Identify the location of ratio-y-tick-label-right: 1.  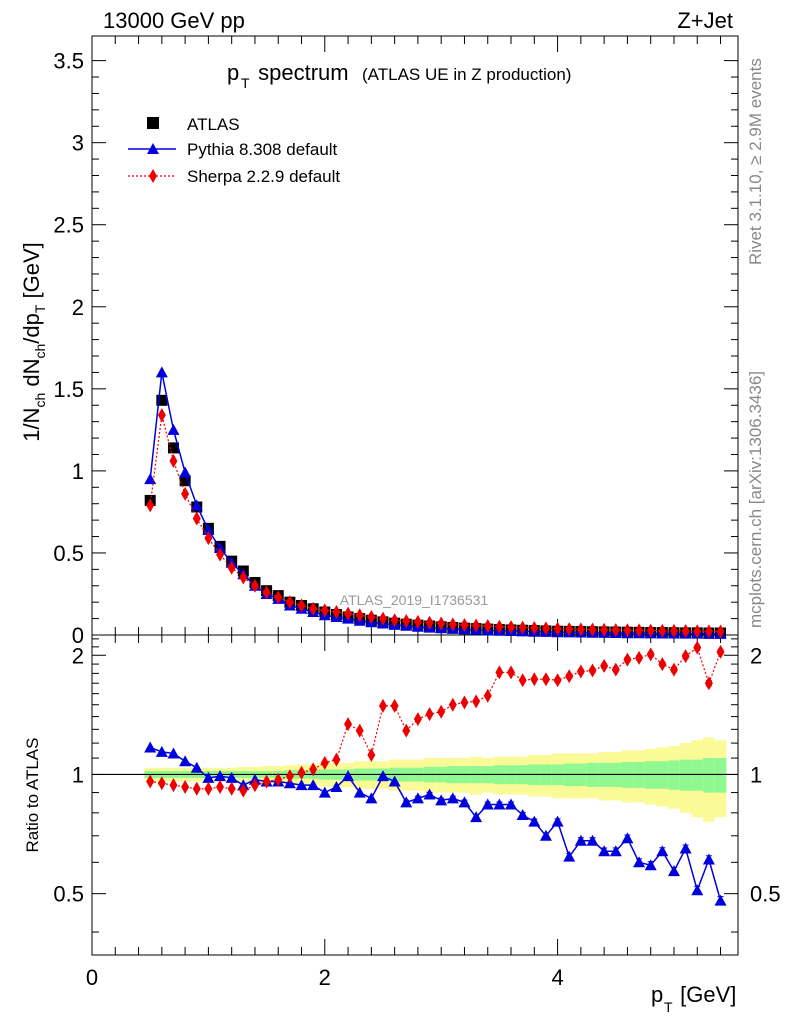
(756, 774).